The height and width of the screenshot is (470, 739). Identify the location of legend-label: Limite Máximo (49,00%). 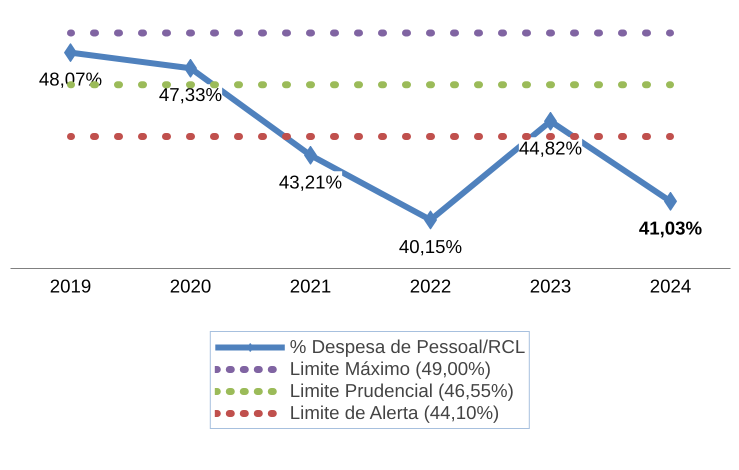
(390, 369).